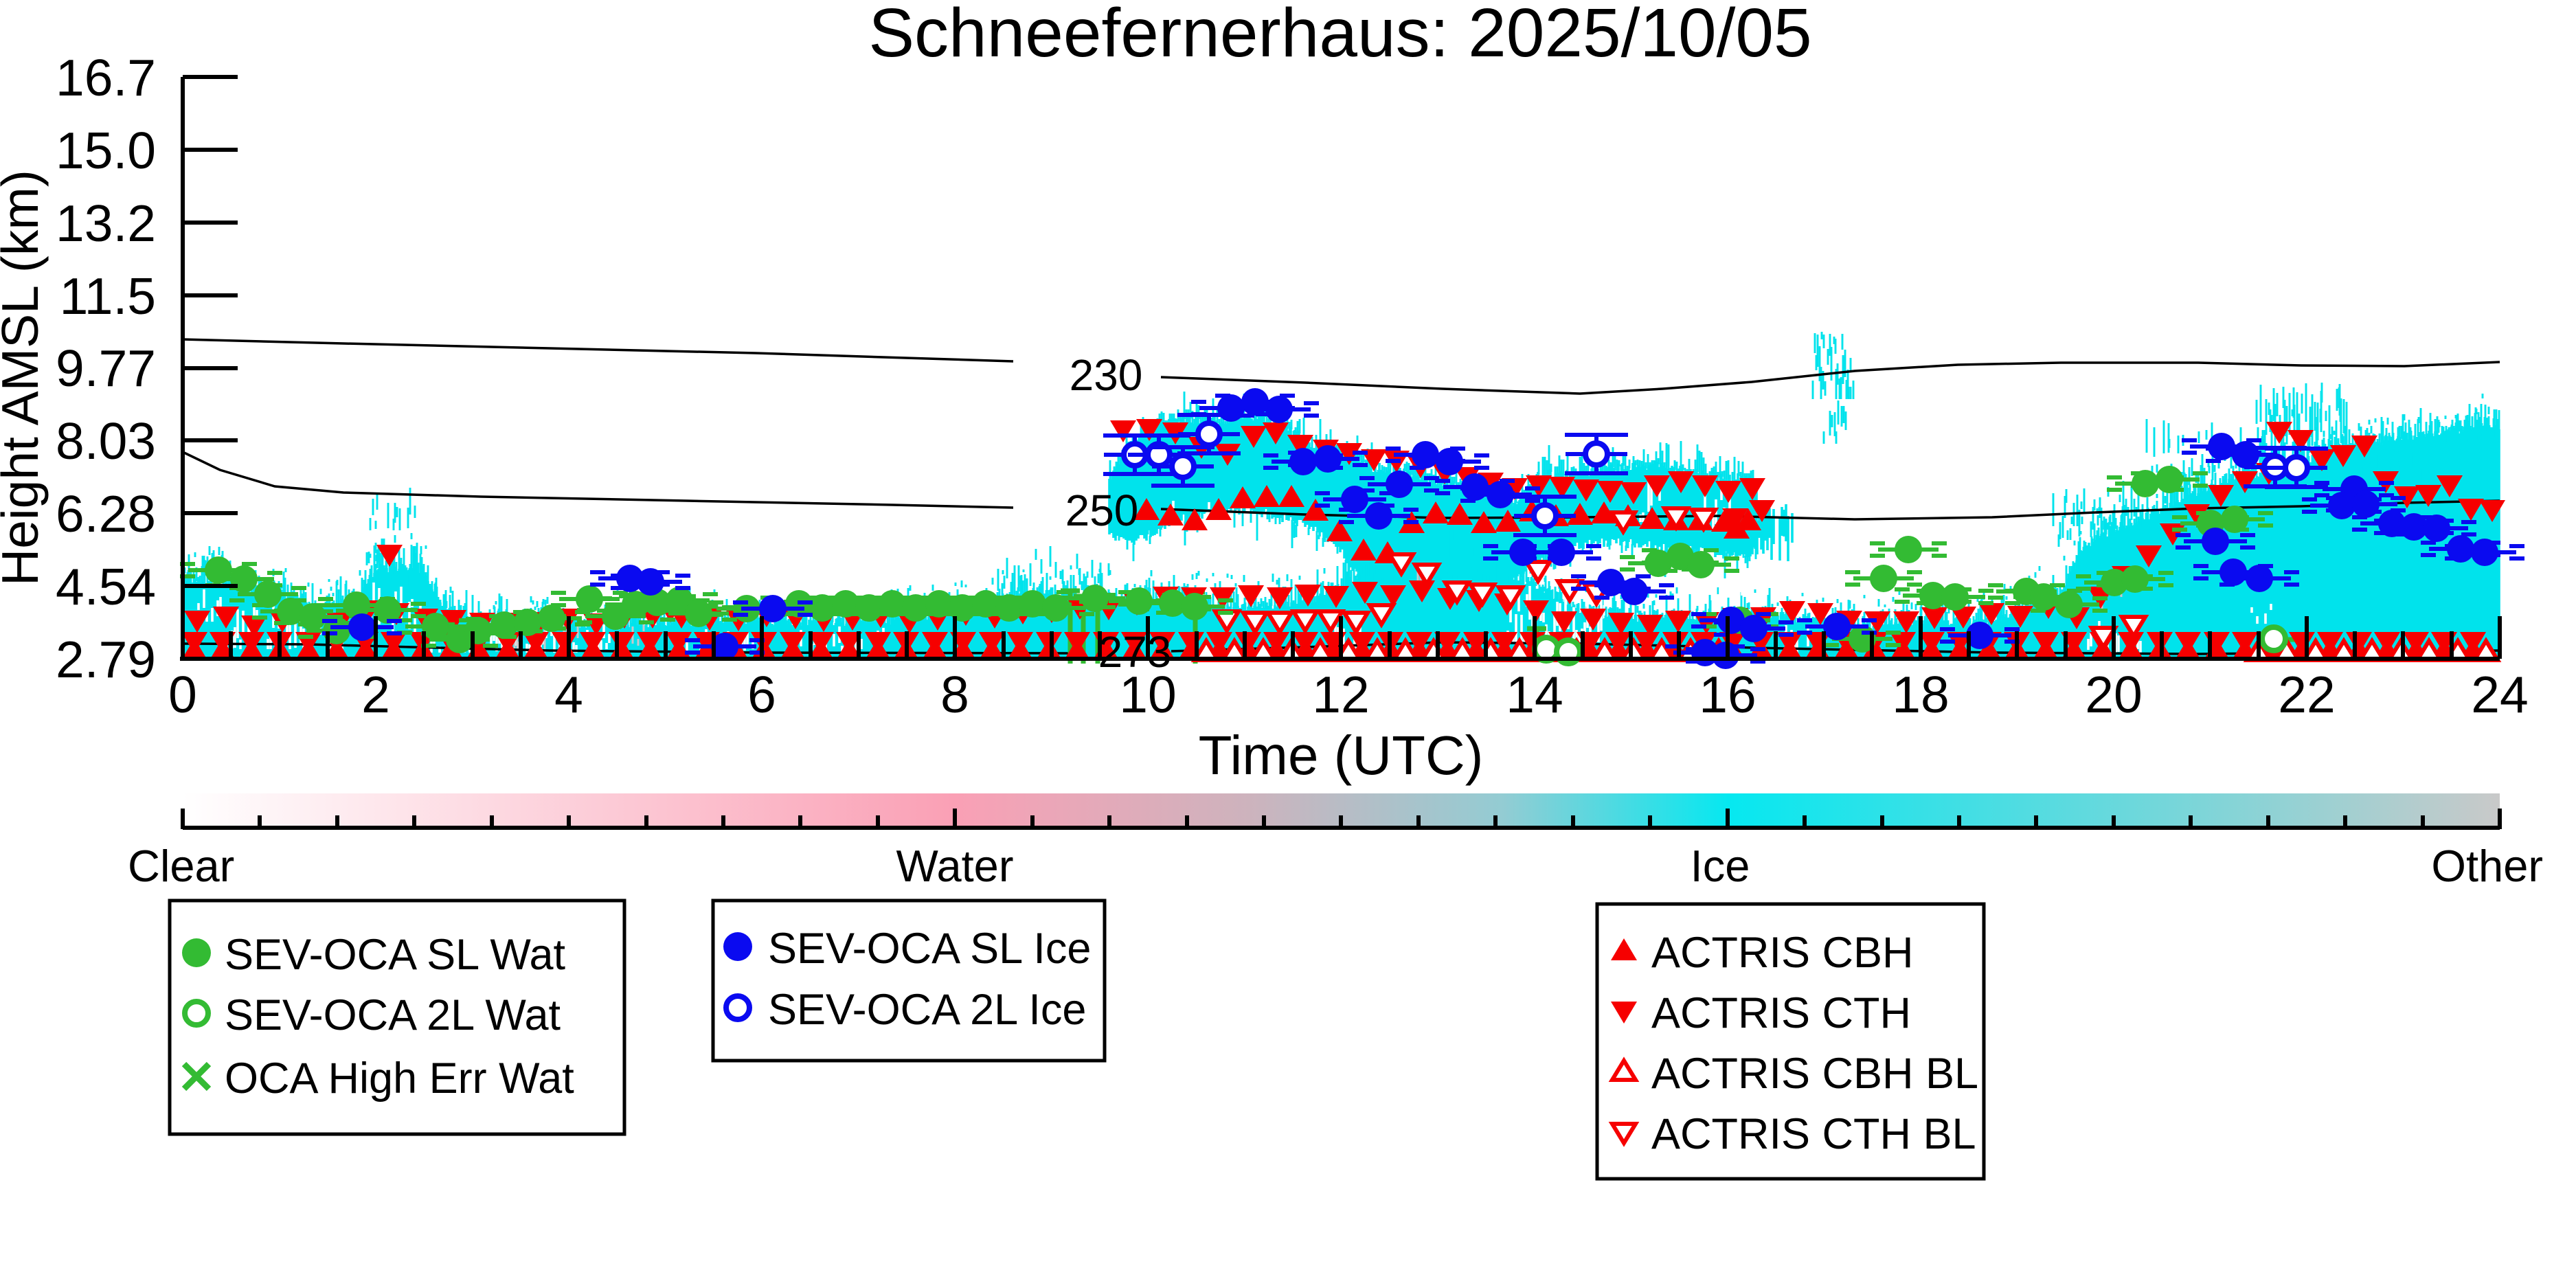  What do you see at coordinates (1340, 694) in the screenshot?
I see `svg-text: 12` at bounding box center [1340, 694].